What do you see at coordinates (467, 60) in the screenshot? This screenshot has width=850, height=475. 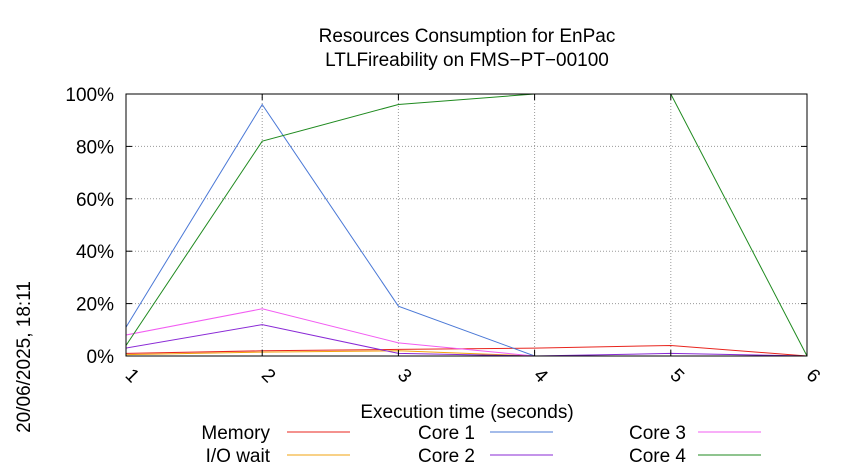 I see `chart-subtitle: LTLFireability on FMS−PT−00100` at bounding box center [467, 60].